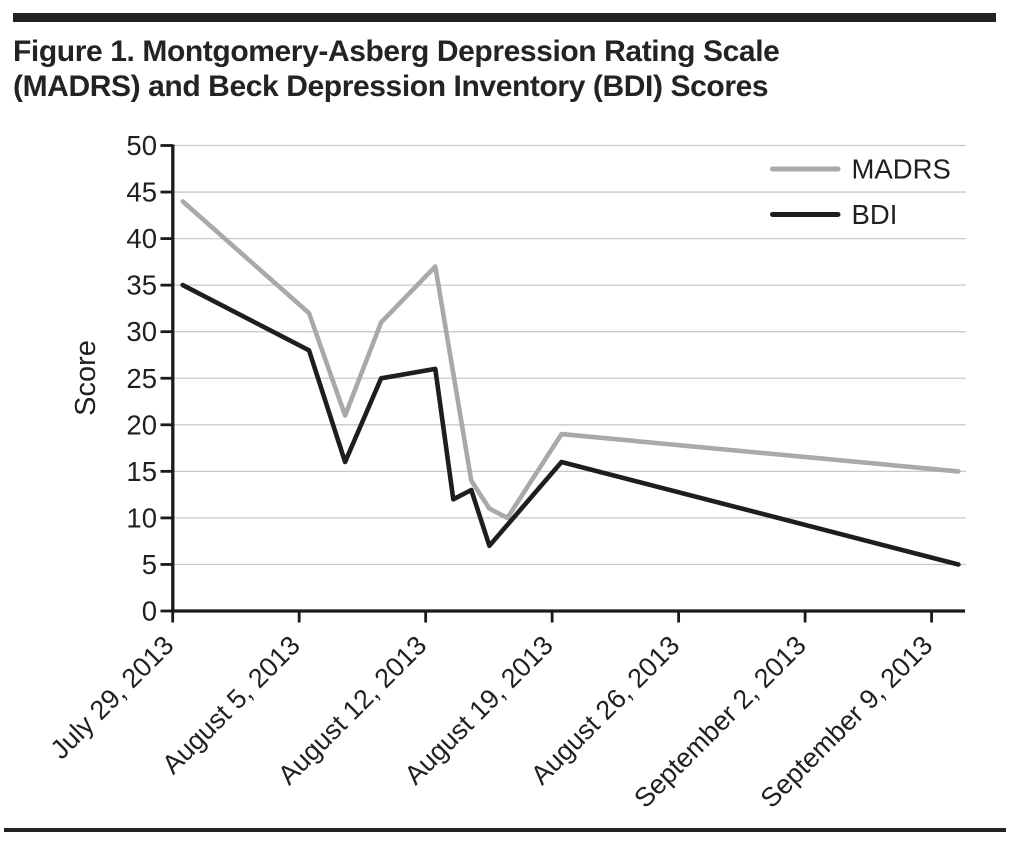 The image size is (1010, 842). Describe the element at coordinates (112, 697) in the screenshot. I see `x-tick-label-1: July 29, 2013` at that location.